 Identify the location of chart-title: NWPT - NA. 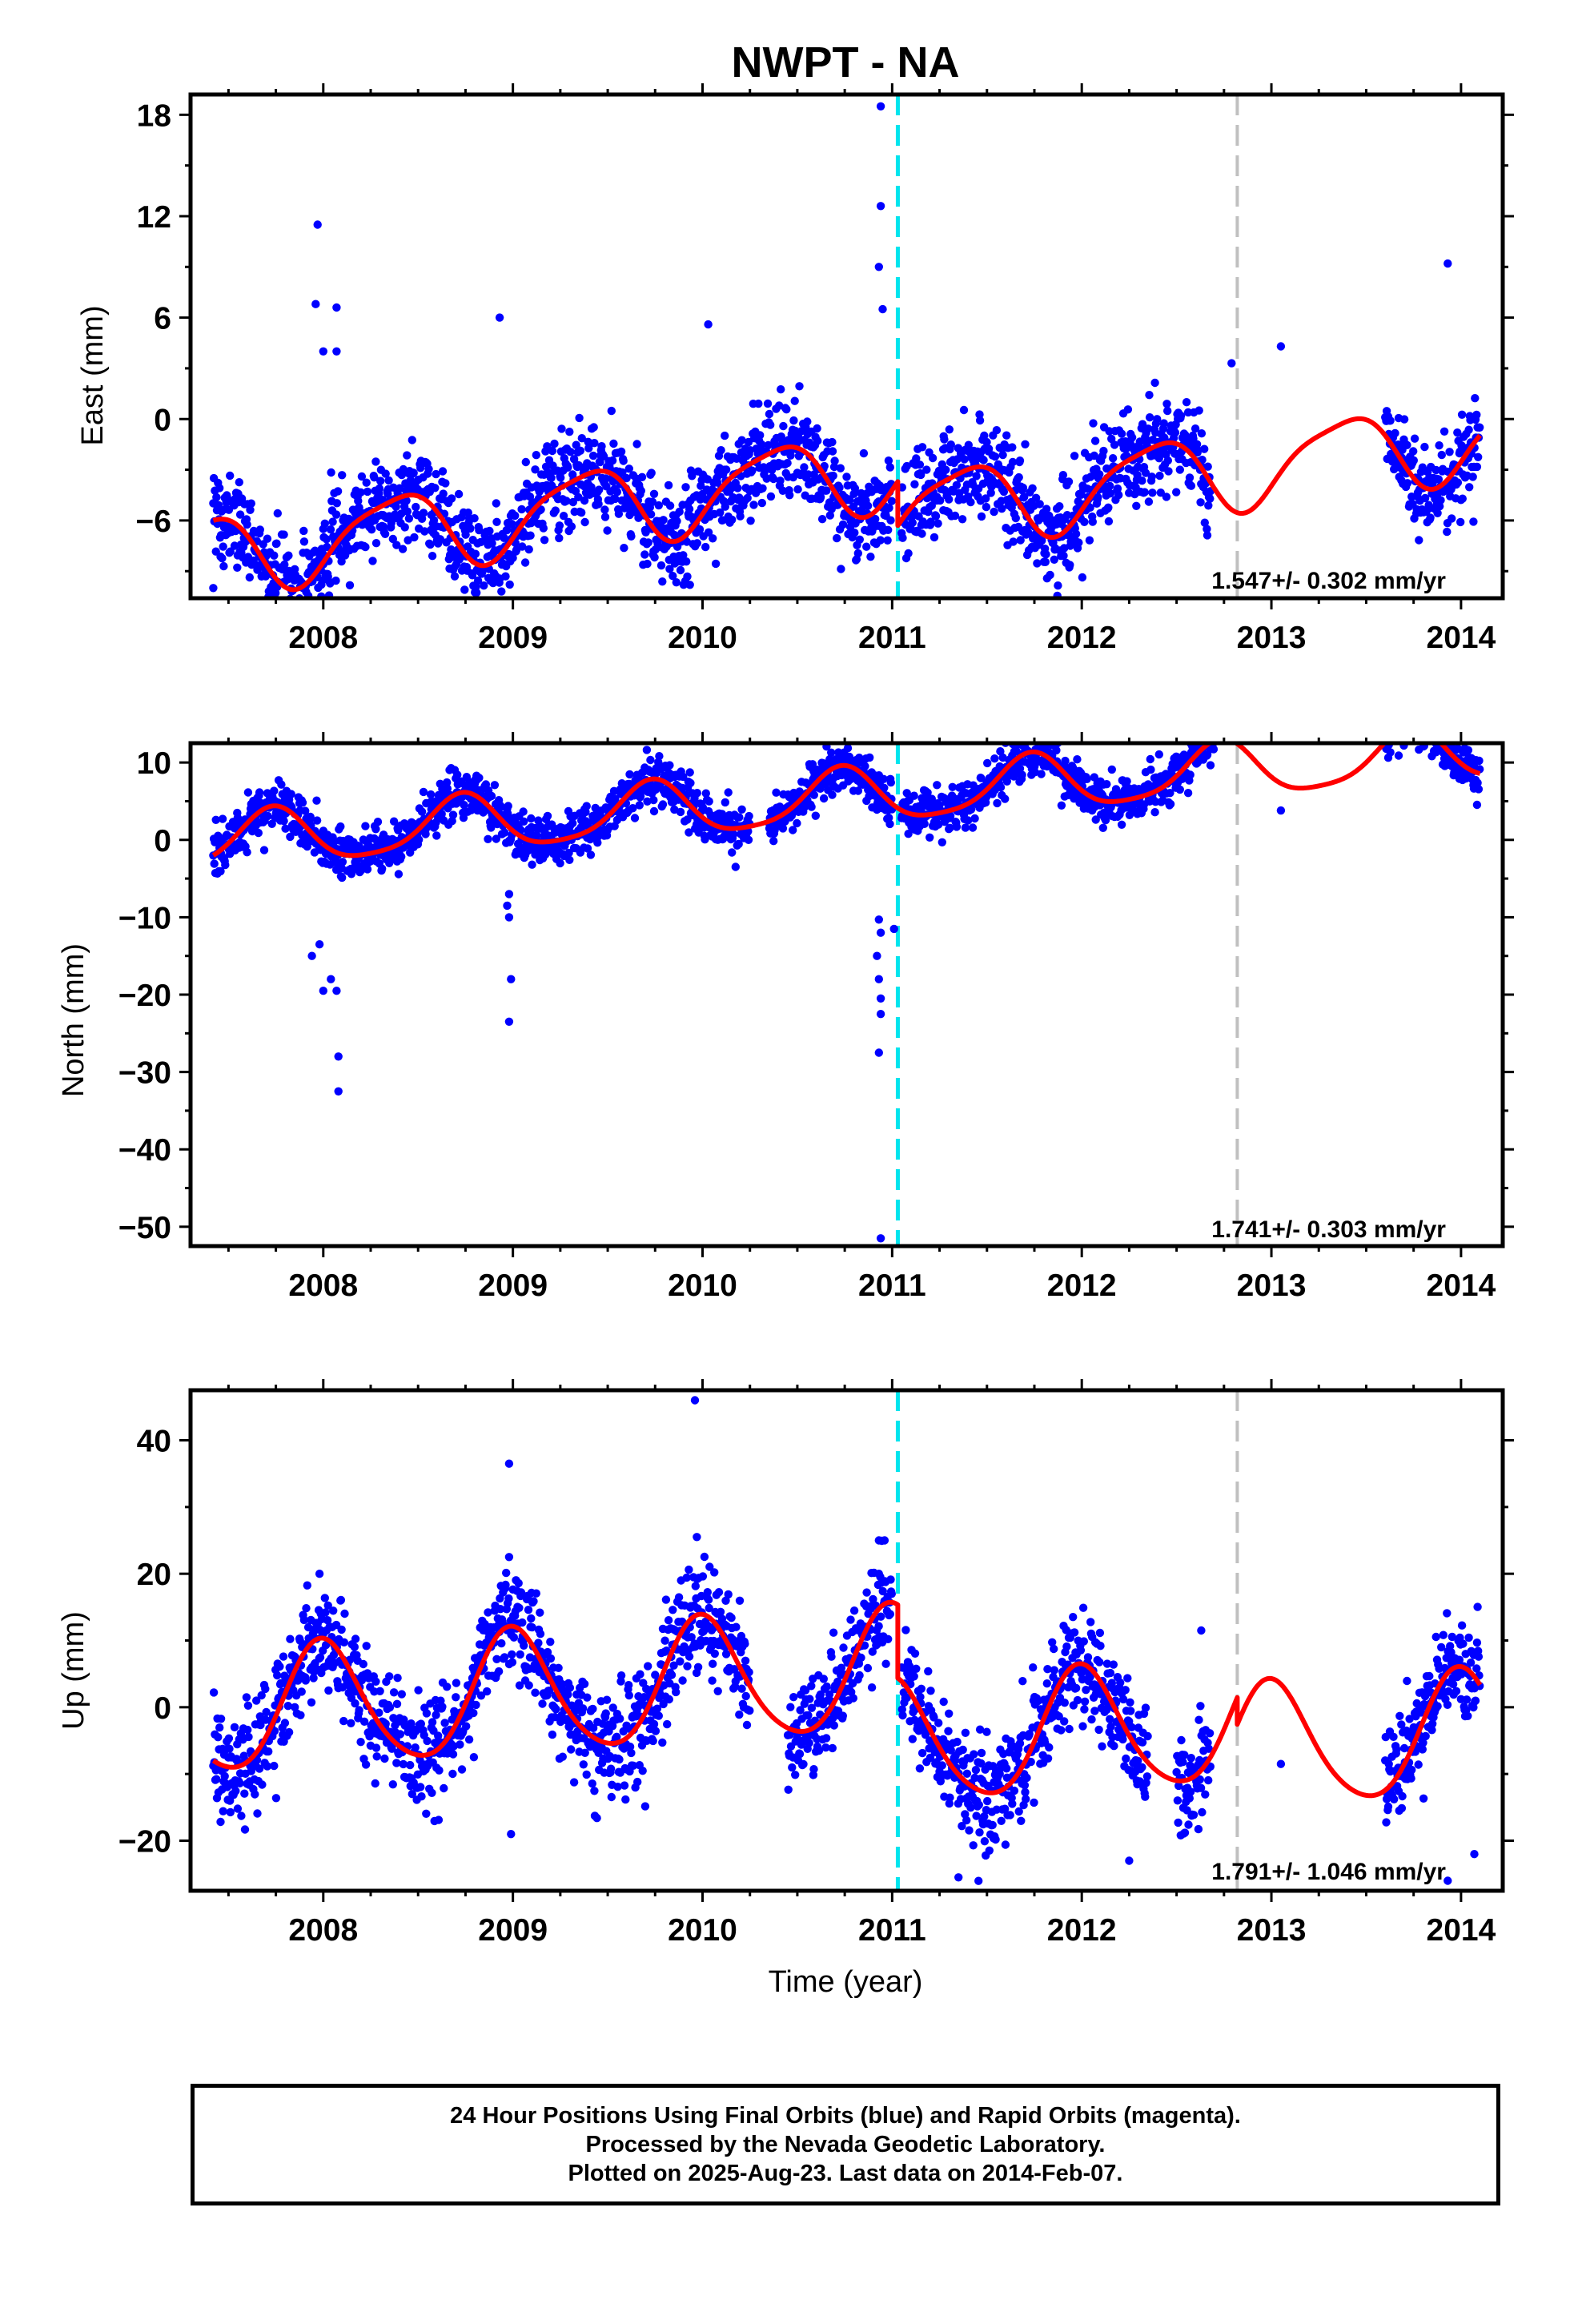
(846, 62).